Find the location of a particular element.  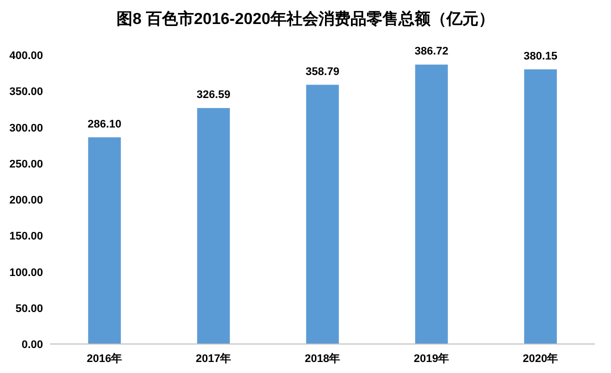

x-tick-label: 2018年 is located at coordinates (322, 358).